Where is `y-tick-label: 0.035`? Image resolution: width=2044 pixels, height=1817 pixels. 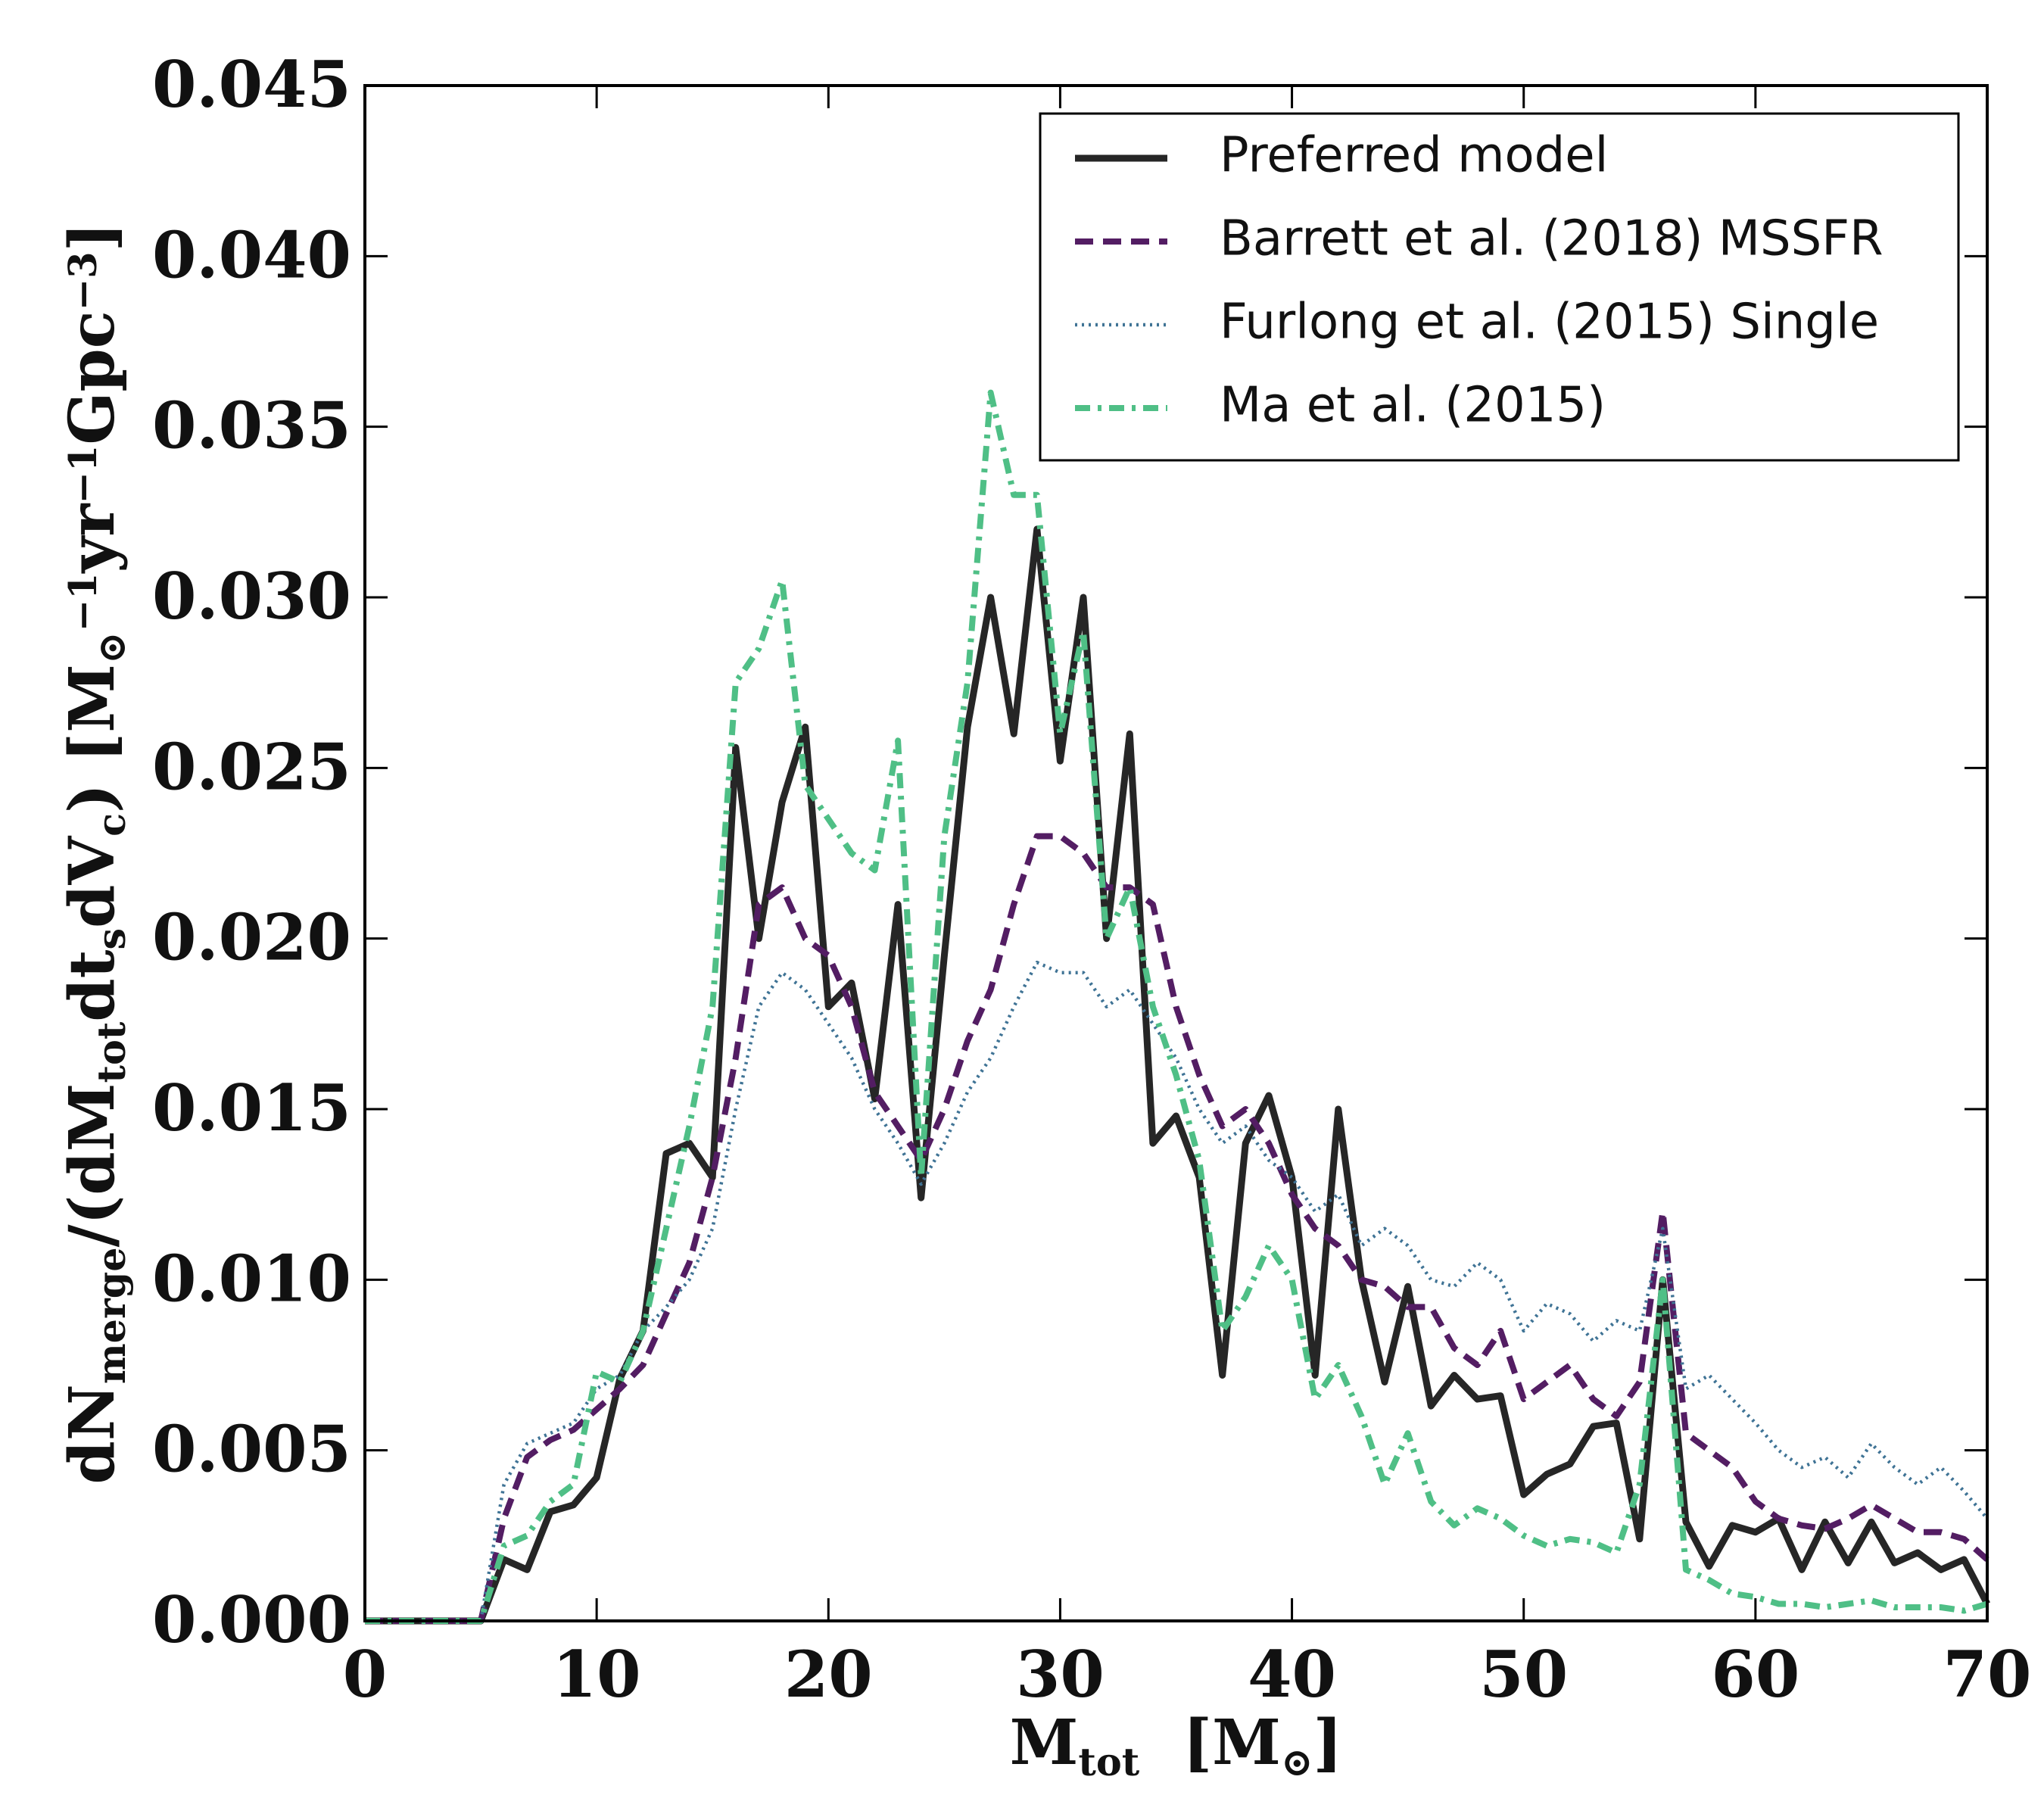 y-tick-label: 0.035 is located at coordinates (251, 425).